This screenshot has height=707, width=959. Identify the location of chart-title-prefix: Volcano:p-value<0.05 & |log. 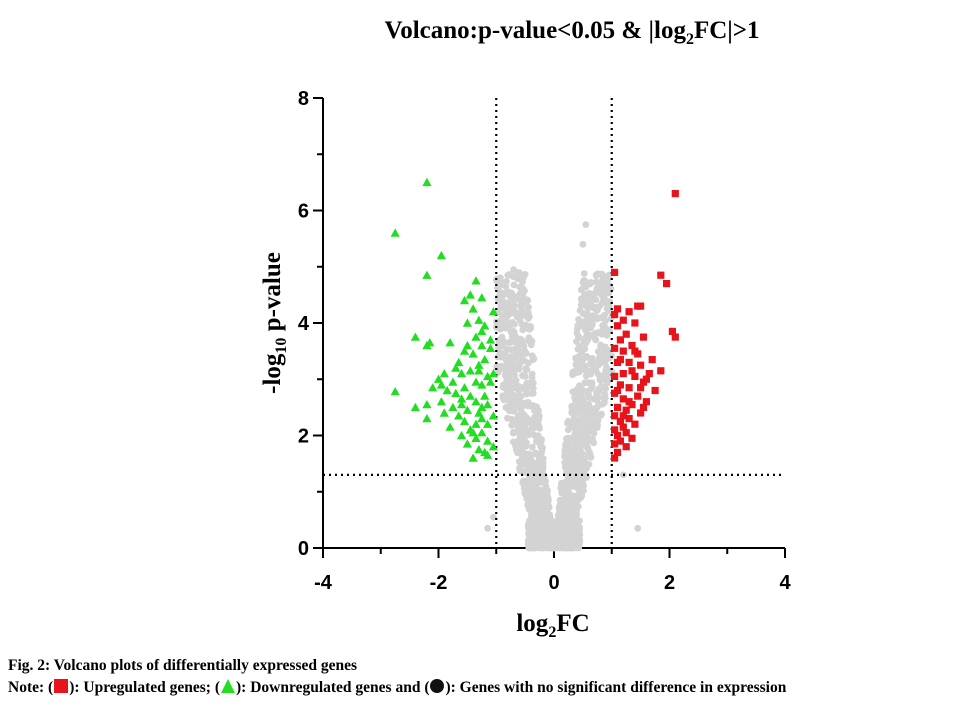
(535, 30).